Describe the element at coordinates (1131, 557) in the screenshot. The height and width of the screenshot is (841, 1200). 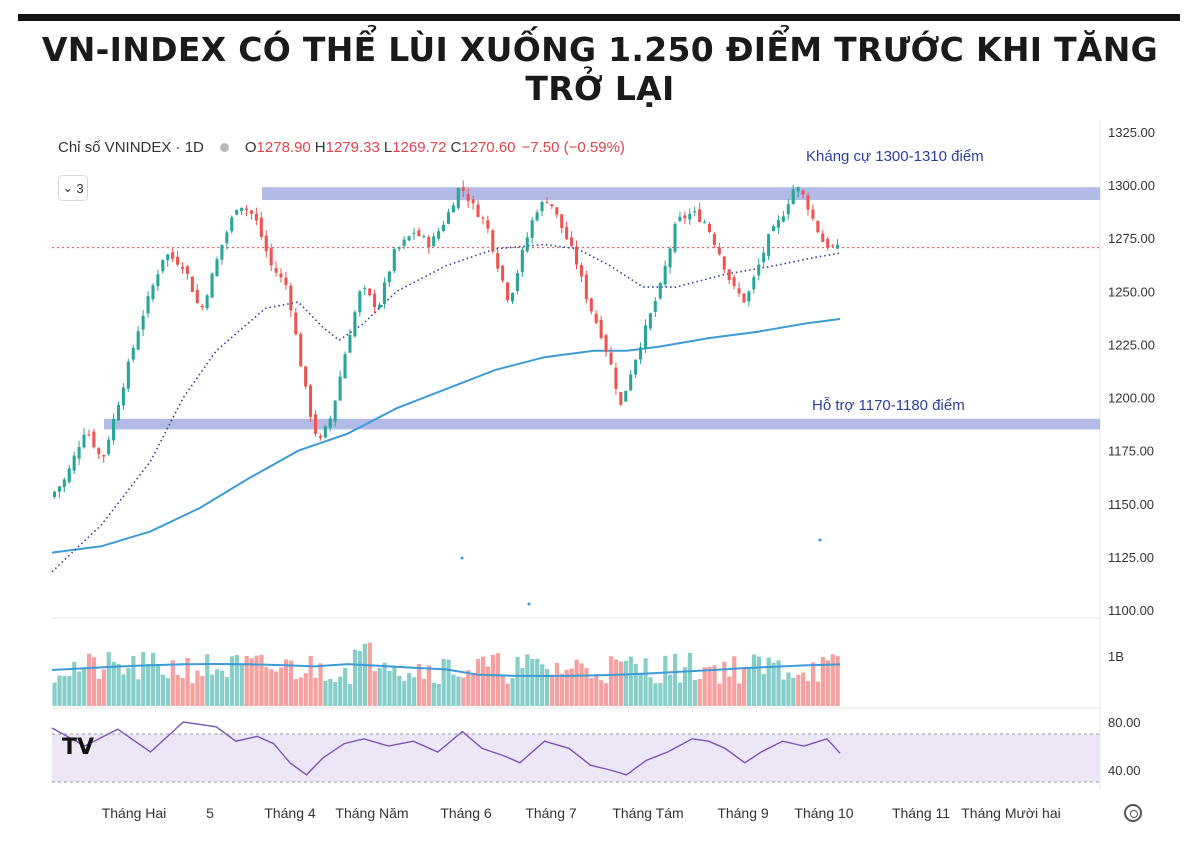
I see `y-tick-label: 1125.00` at that location.